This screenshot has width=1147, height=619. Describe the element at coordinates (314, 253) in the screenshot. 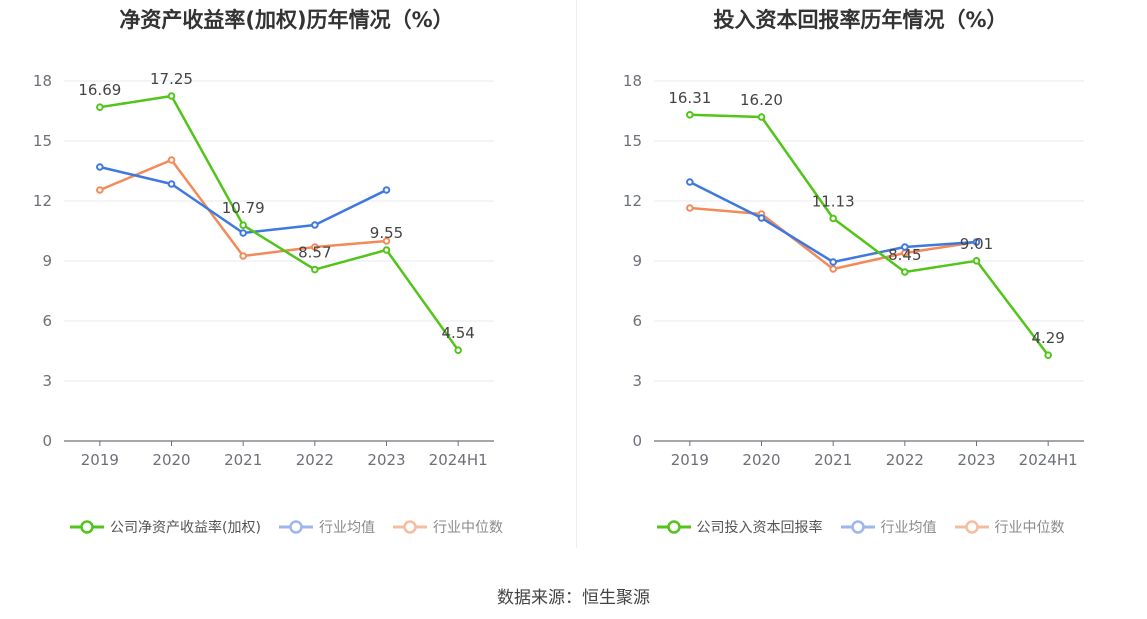

I see `data-label: 8.57` at that location.